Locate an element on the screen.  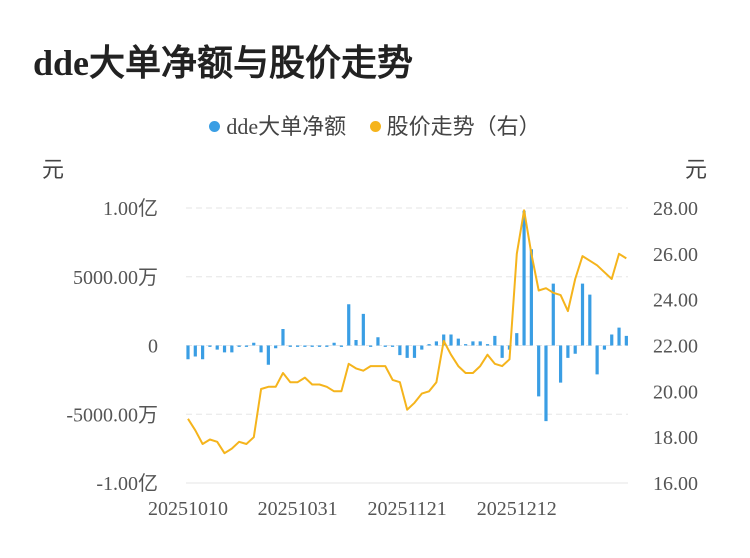
legend: dde大单净额 股价走势（右） is located at coordinates (375, 125).